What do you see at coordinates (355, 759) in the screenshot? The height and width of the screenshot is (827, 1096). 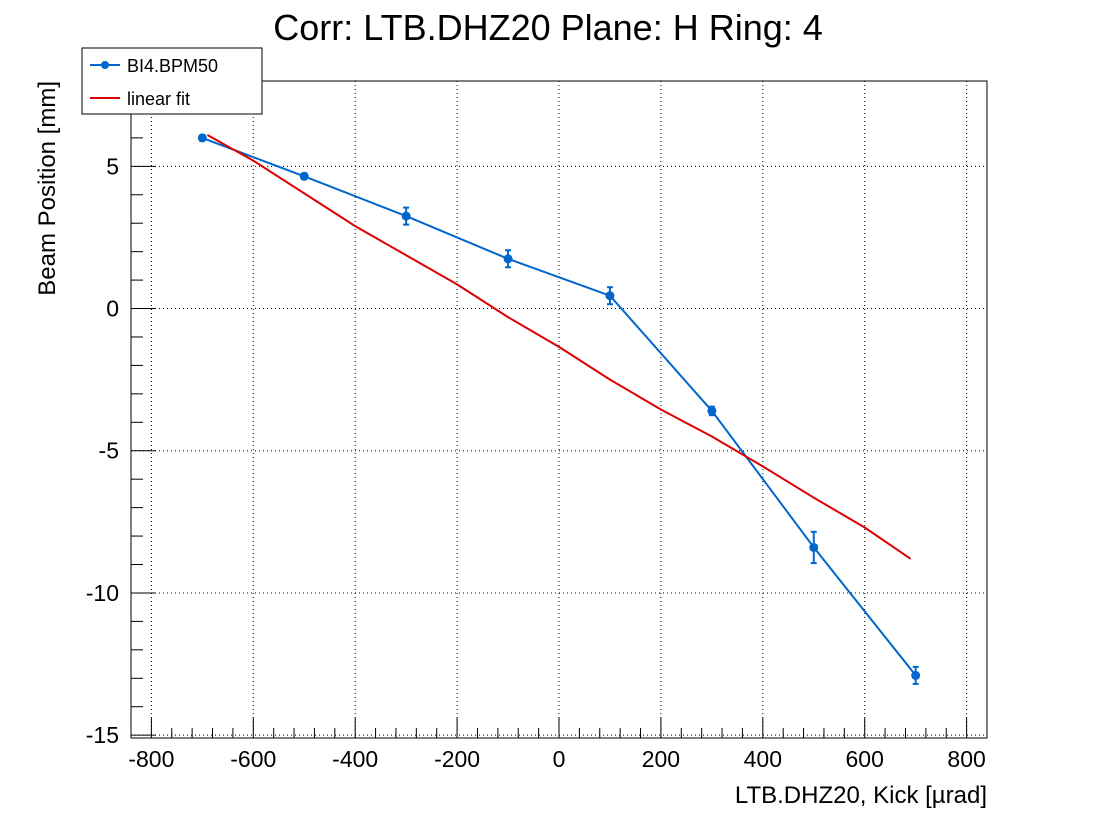 I see `x-tick-label: -400` at bounding box center [355, 759].